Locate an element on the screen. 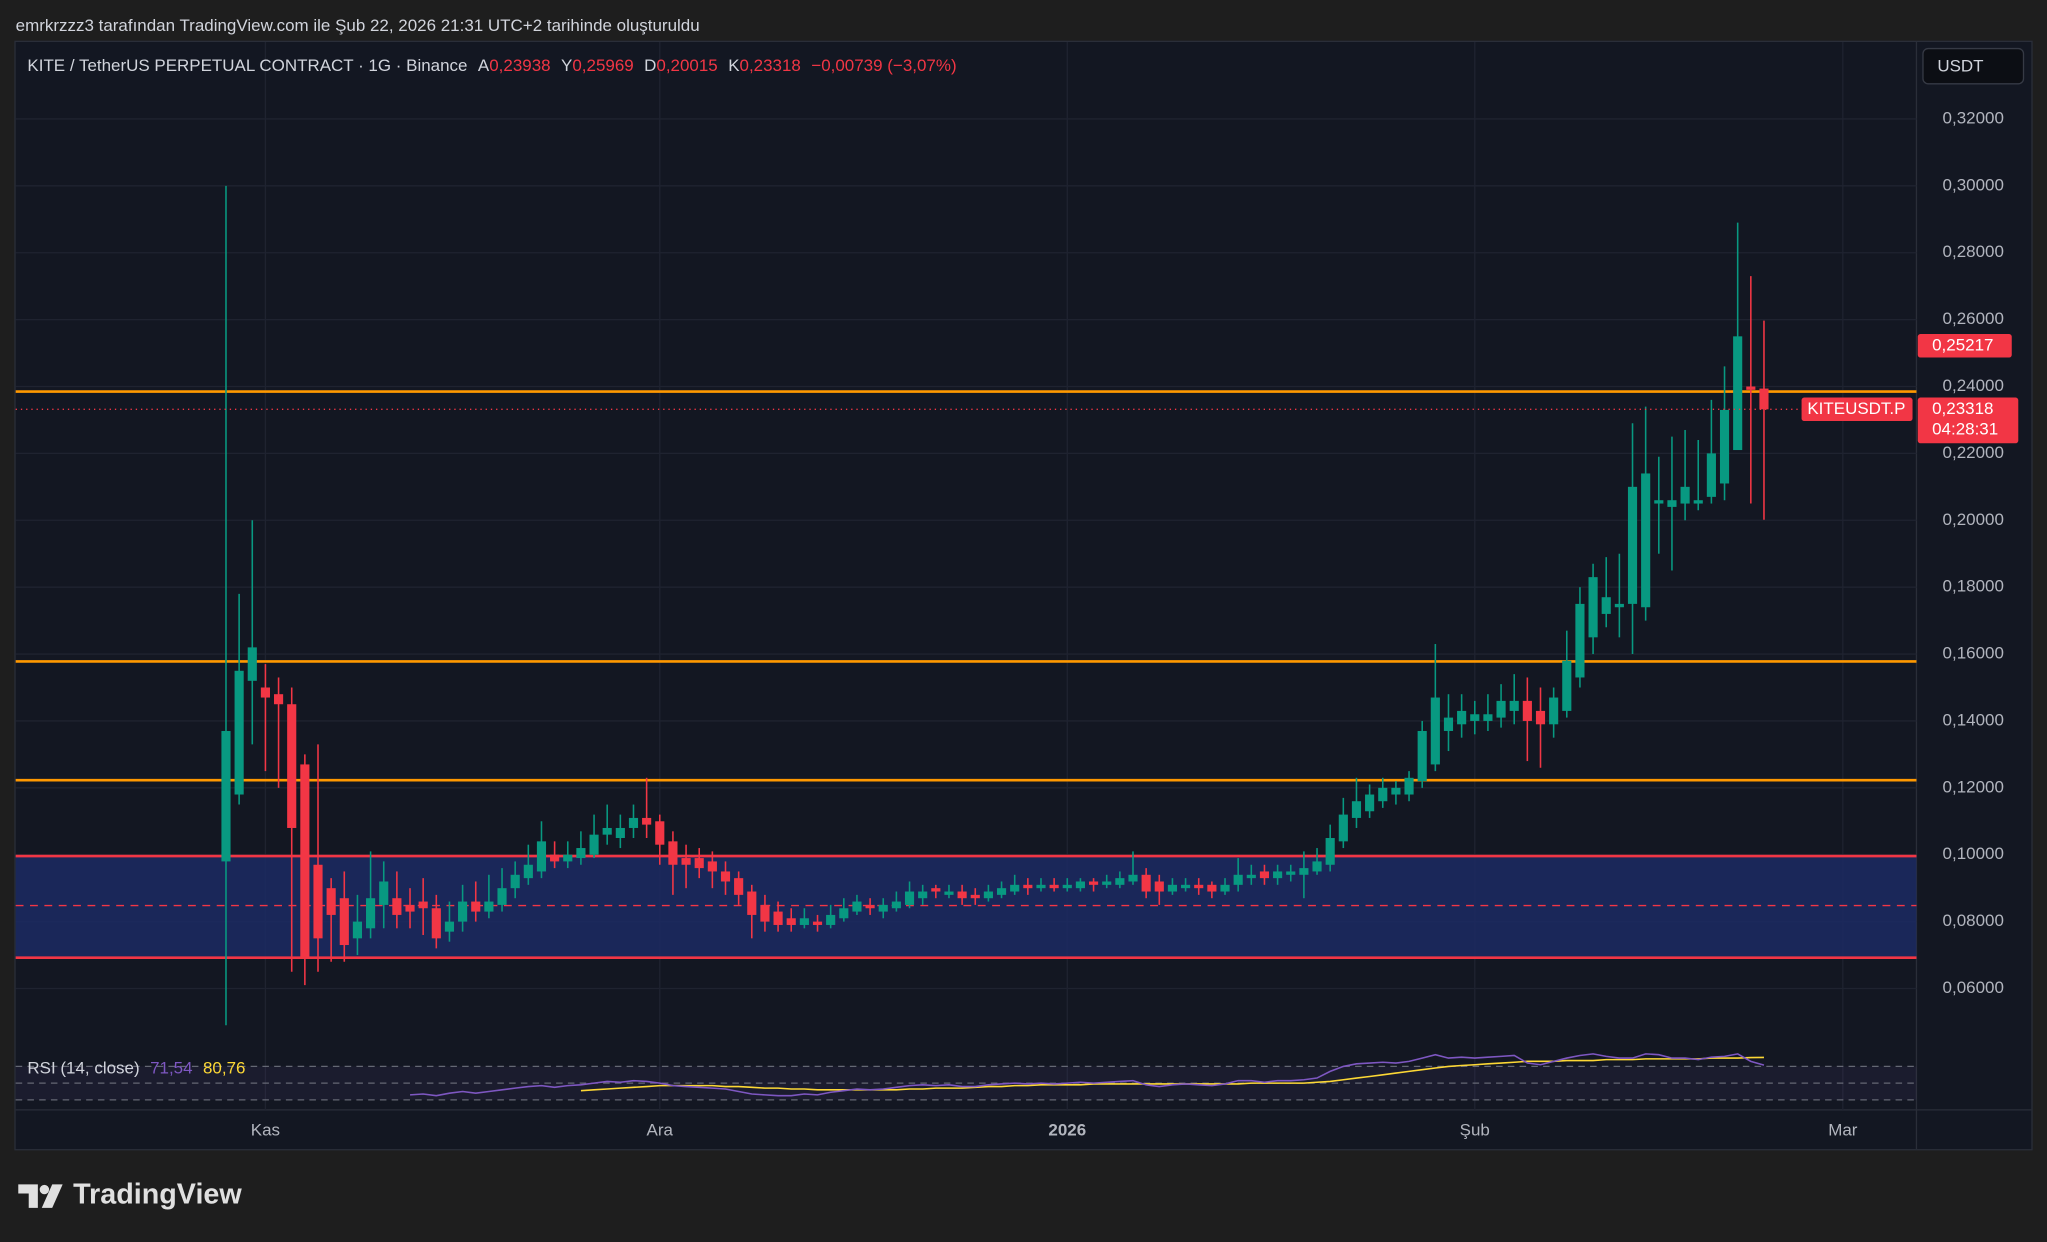  rsi-band-fill is located at coordinates (966, 1083).